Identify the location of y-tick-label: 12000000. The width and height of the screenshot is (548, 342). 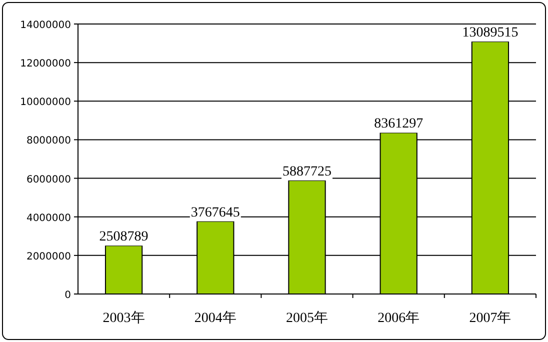
(45, 64).